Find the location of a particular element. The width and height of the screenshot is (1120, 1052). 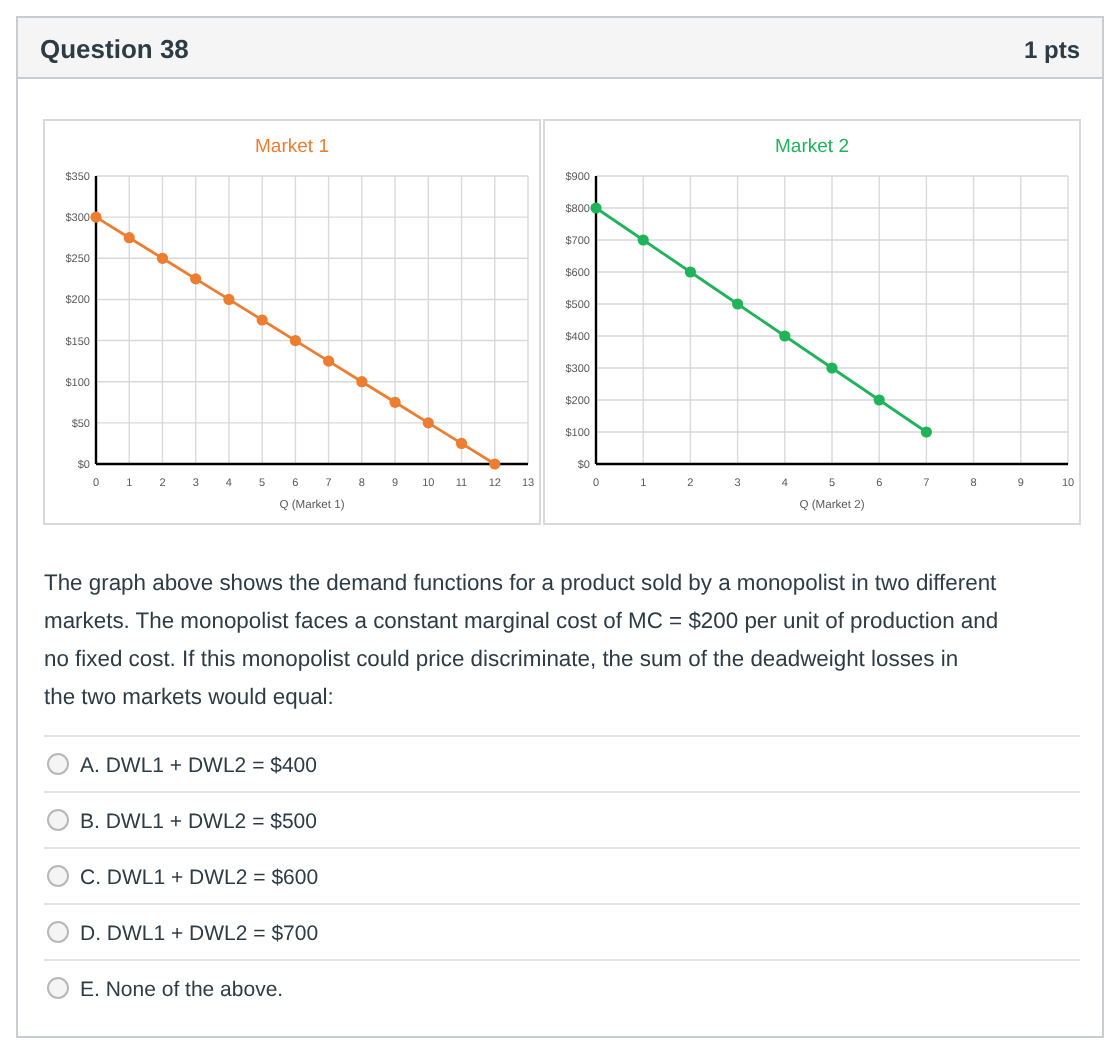

text: C. DWL1 + DWL2 = $600 is located at coordinates (199, 878).